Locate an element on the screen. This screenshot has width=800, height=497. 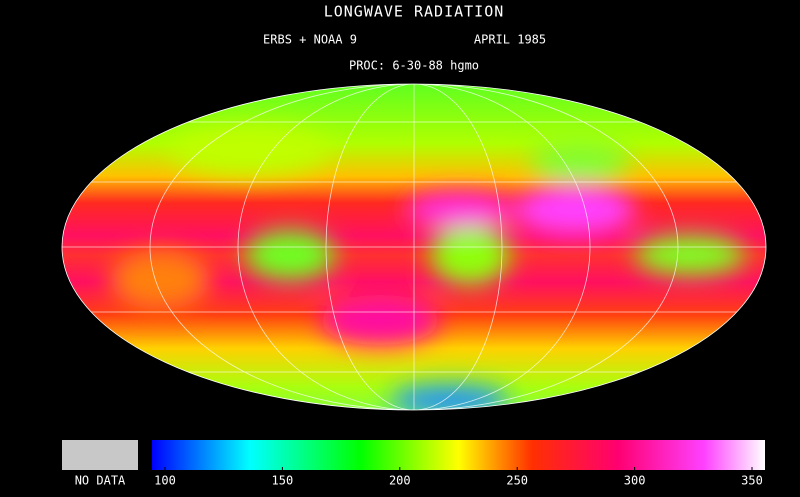
colorbar-tick-label: 250 is located at coordinates (517, 481).